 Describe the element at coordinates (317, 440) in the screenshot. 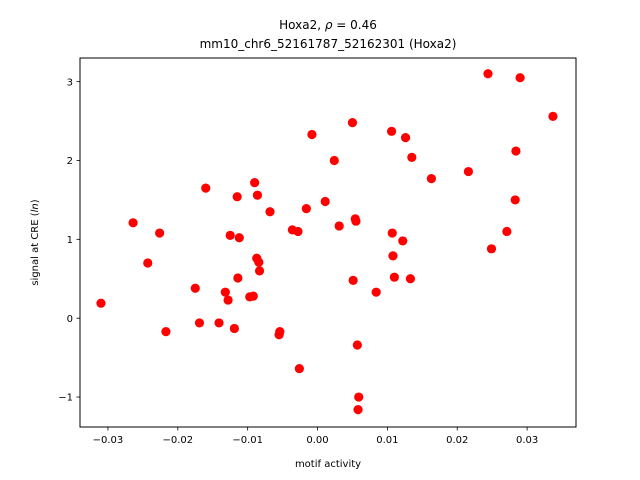

I see `x-tick-label: 0.00` at that location.